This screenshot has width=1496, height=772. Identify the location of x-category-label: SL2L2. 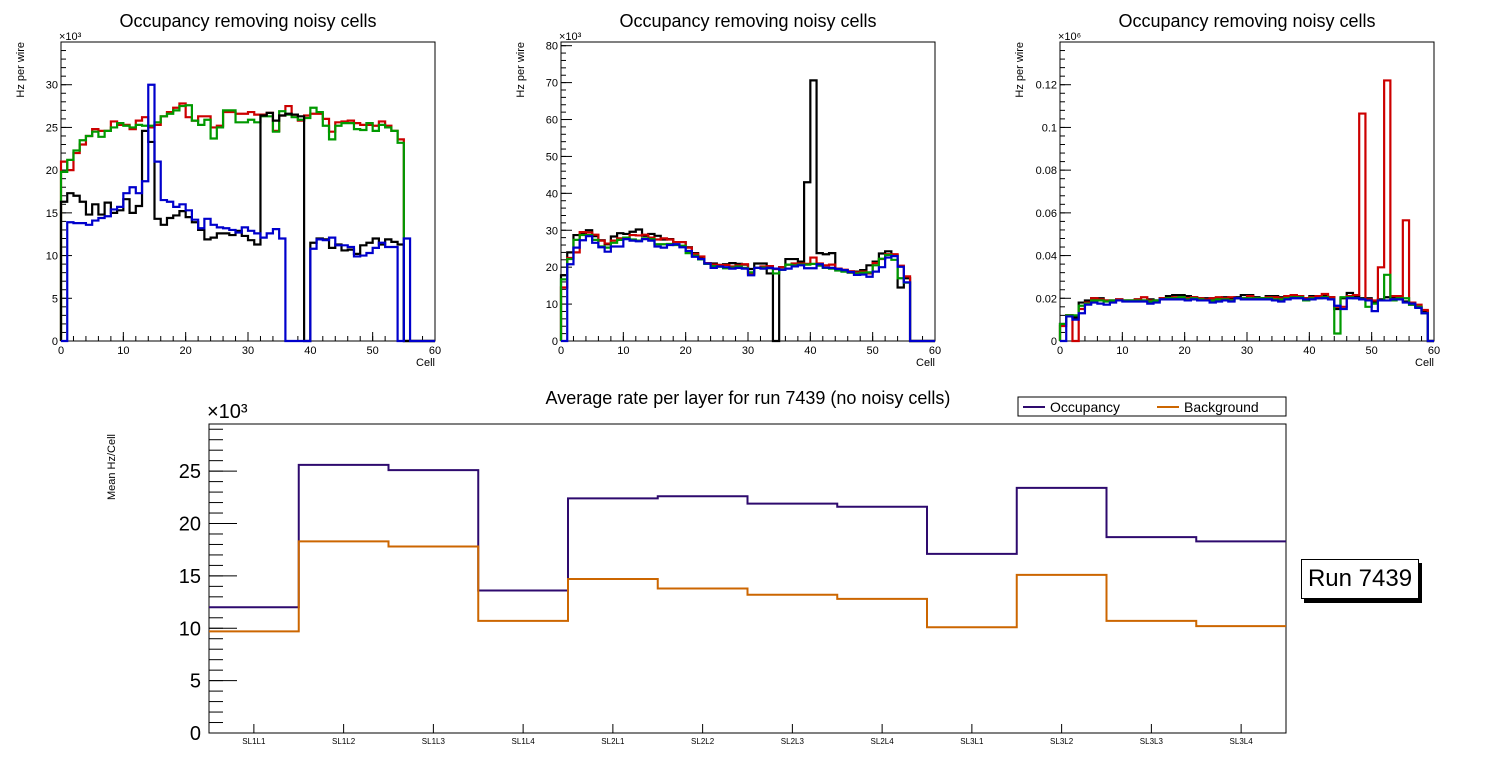
(703, 741).